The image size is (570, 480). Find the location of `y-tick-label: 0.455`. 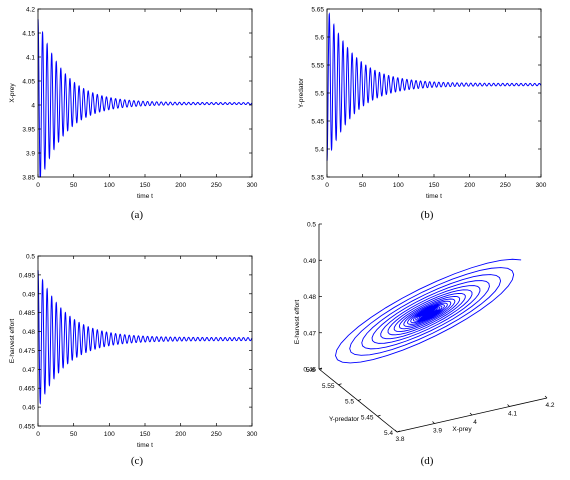

y-tick-label: 0.455 is located at coordinates (27, 427).